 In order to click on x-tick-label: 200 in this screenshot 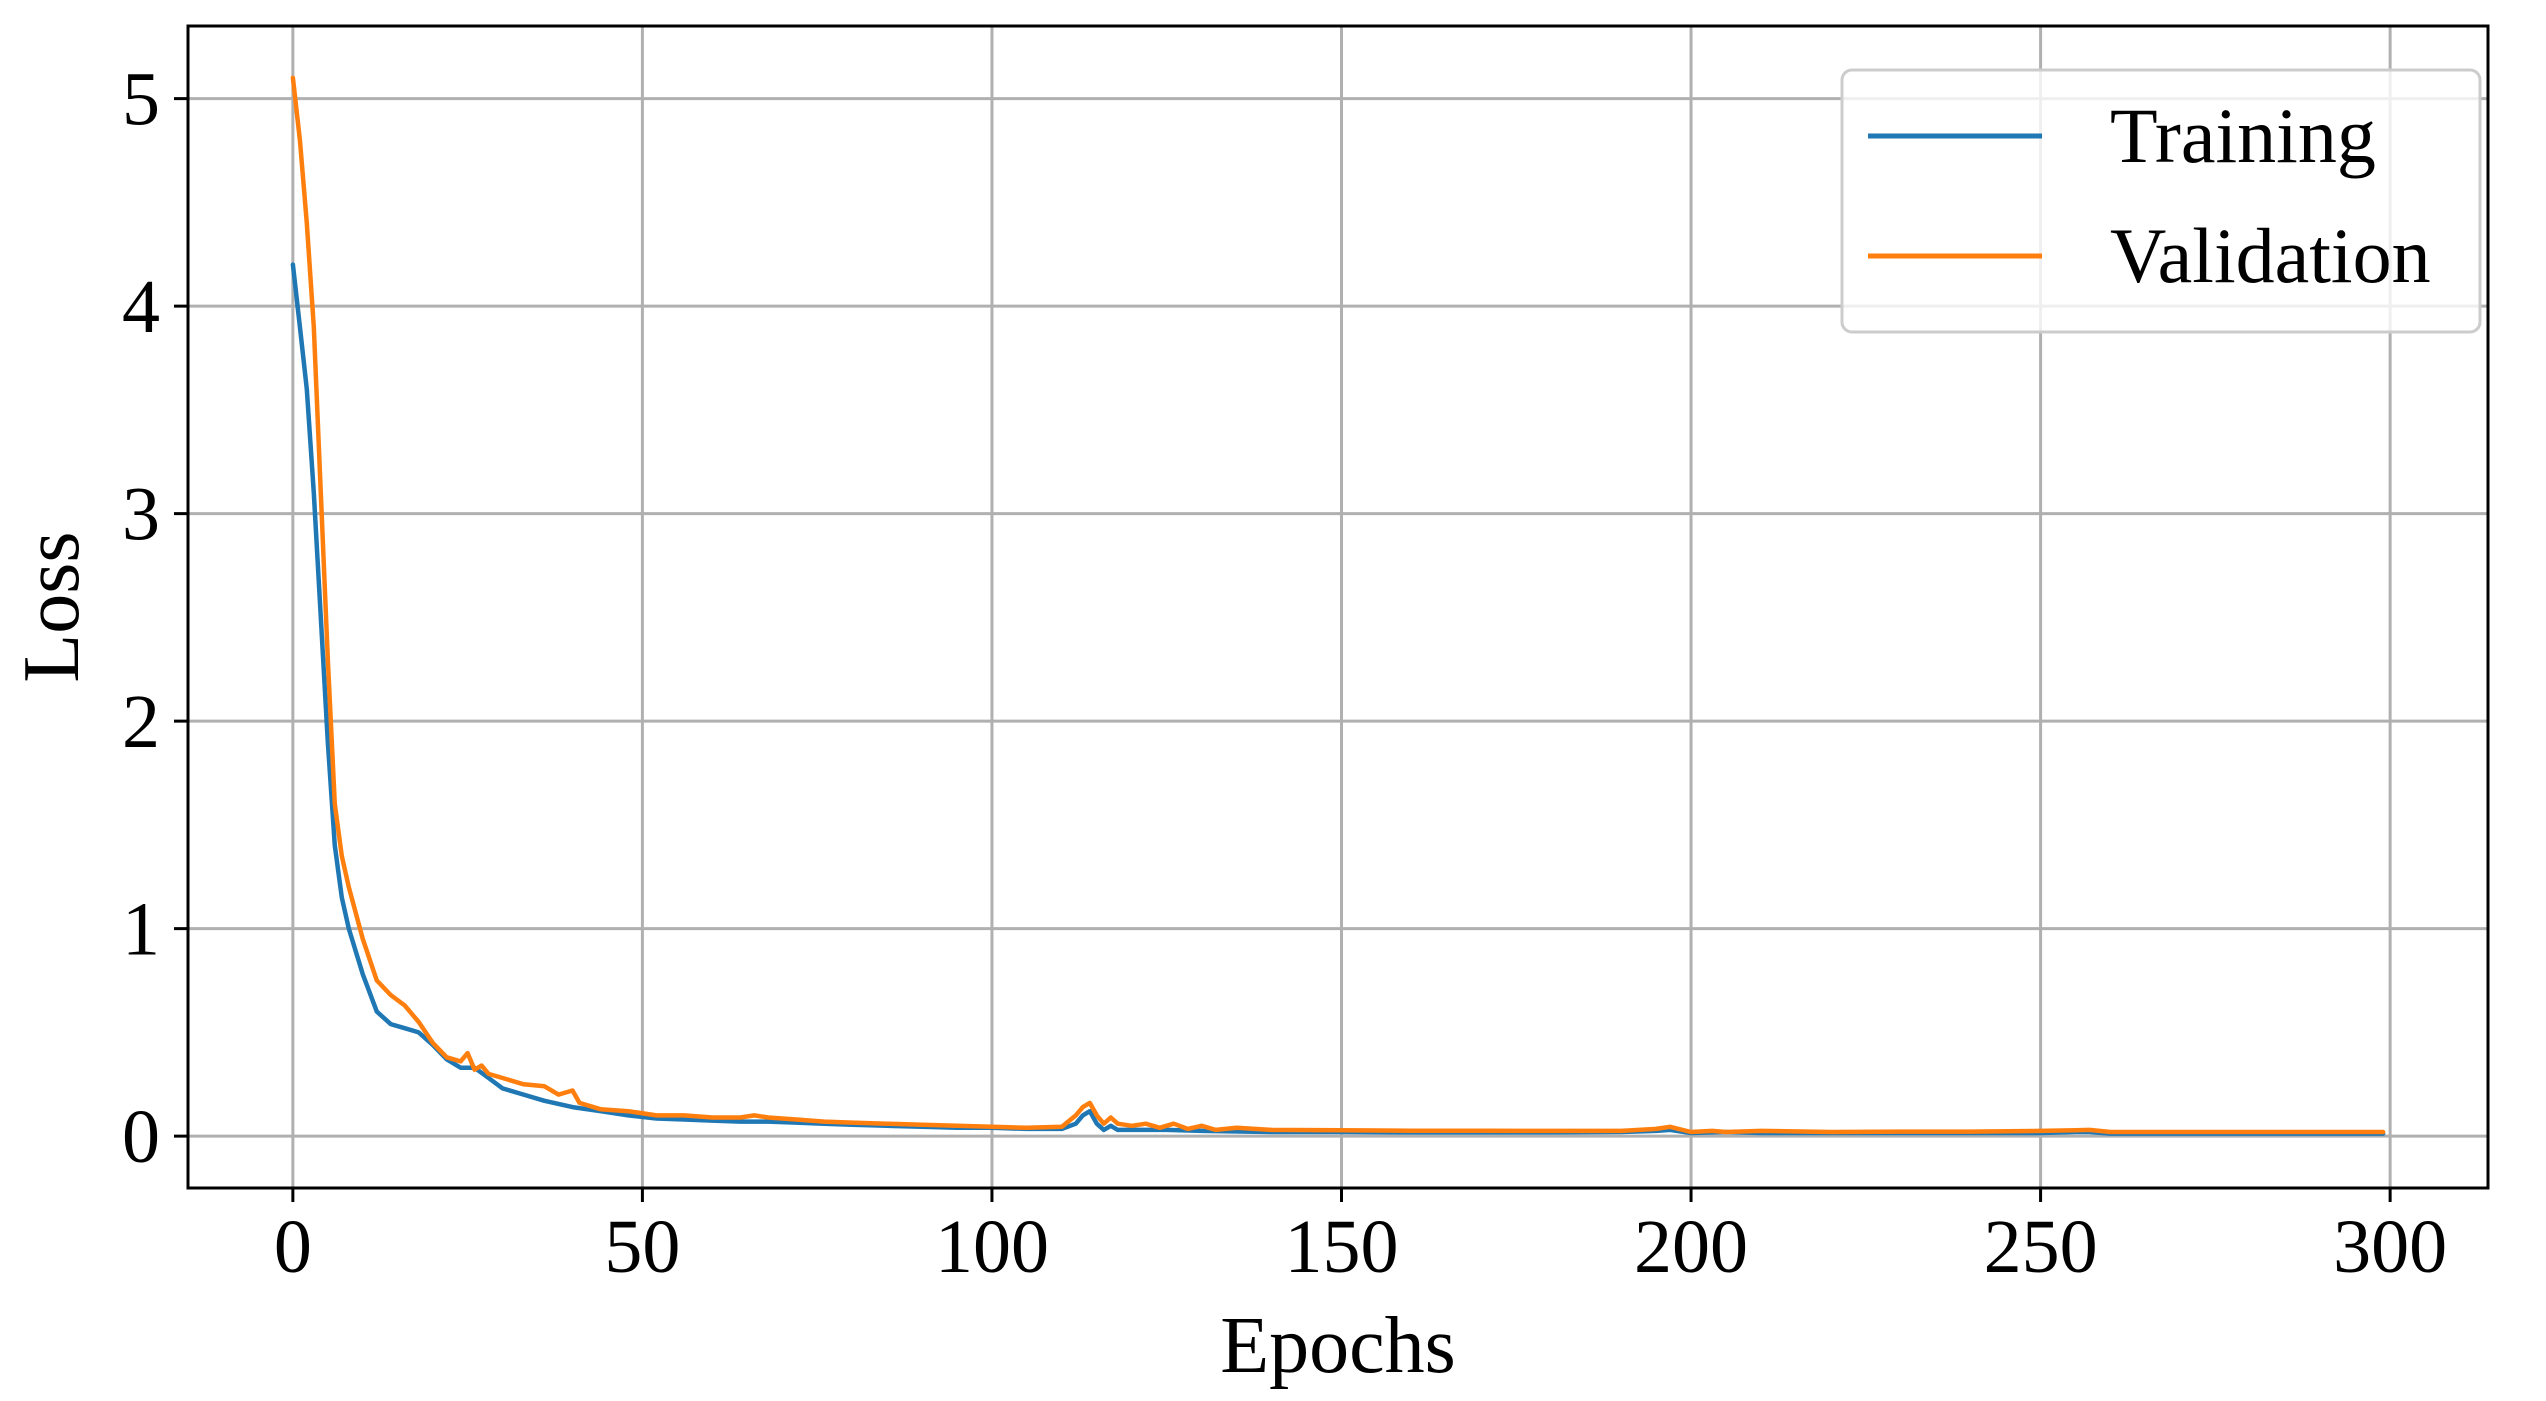, I will do `click(1691, 1247)`.